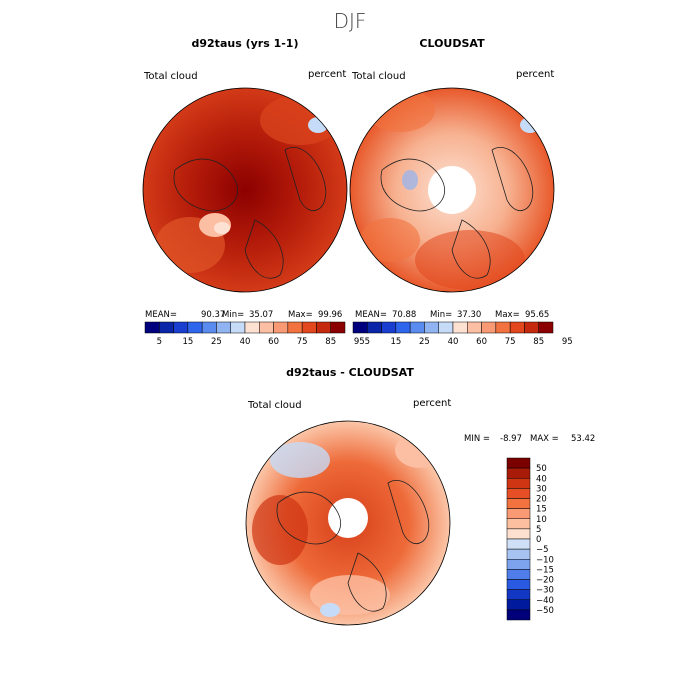  I want to click on diff-colorbar-tick-label: −10, so click(545, 560).